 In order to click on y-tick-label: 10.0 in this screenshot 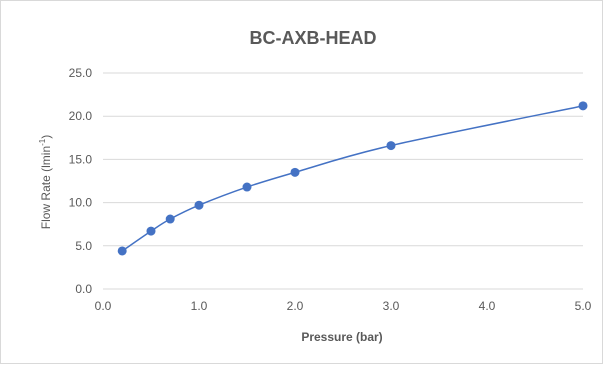, I will do `click(81, 203)`.